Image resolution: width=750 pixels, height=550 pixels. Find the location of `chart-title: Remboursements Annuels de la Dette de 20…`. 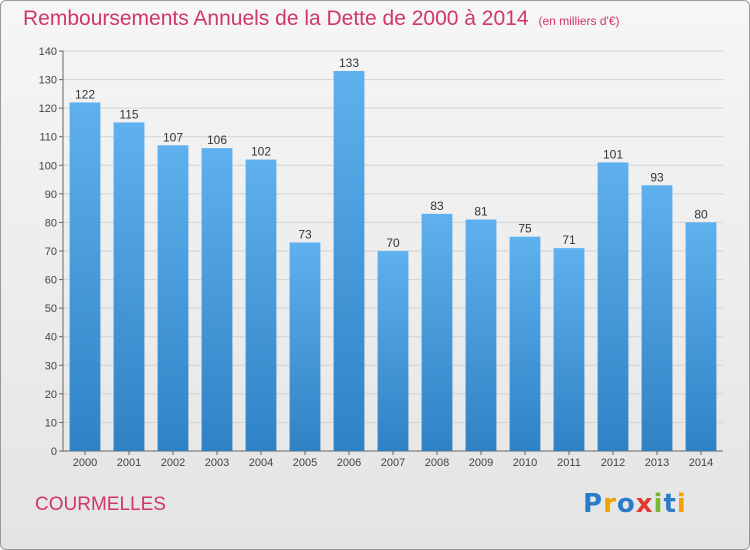

chart-title: Remboursements Annuels de la Dette de 20… is located at coordinates (321, 19).